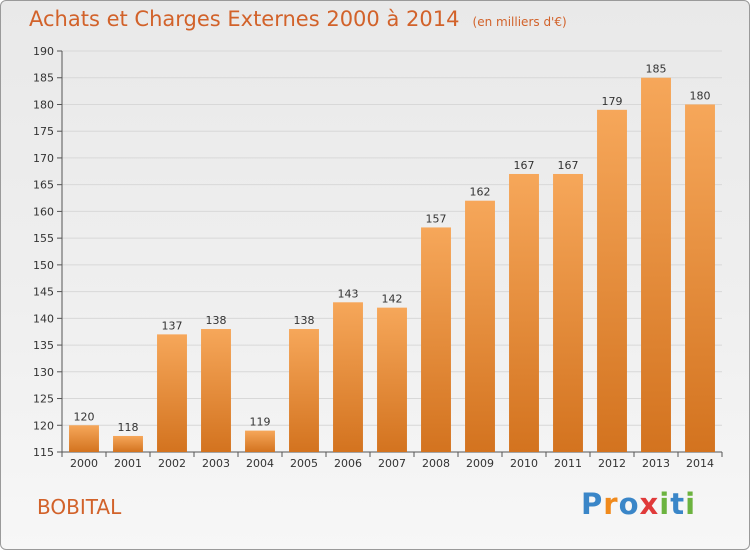  What do you see at coordinates (43, 51) in the screenshot?
I see `y-tick-label: 190` at bounding box center [43, 51].